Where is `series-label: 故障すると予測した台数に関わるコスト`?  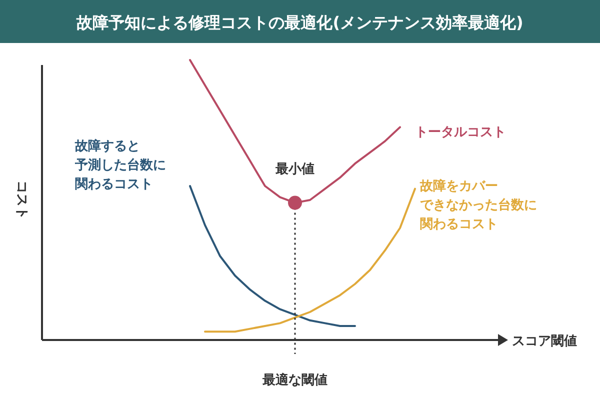 series-label: 故障すると予測した台数に関わるコスト is located at coordinates (120, 165).